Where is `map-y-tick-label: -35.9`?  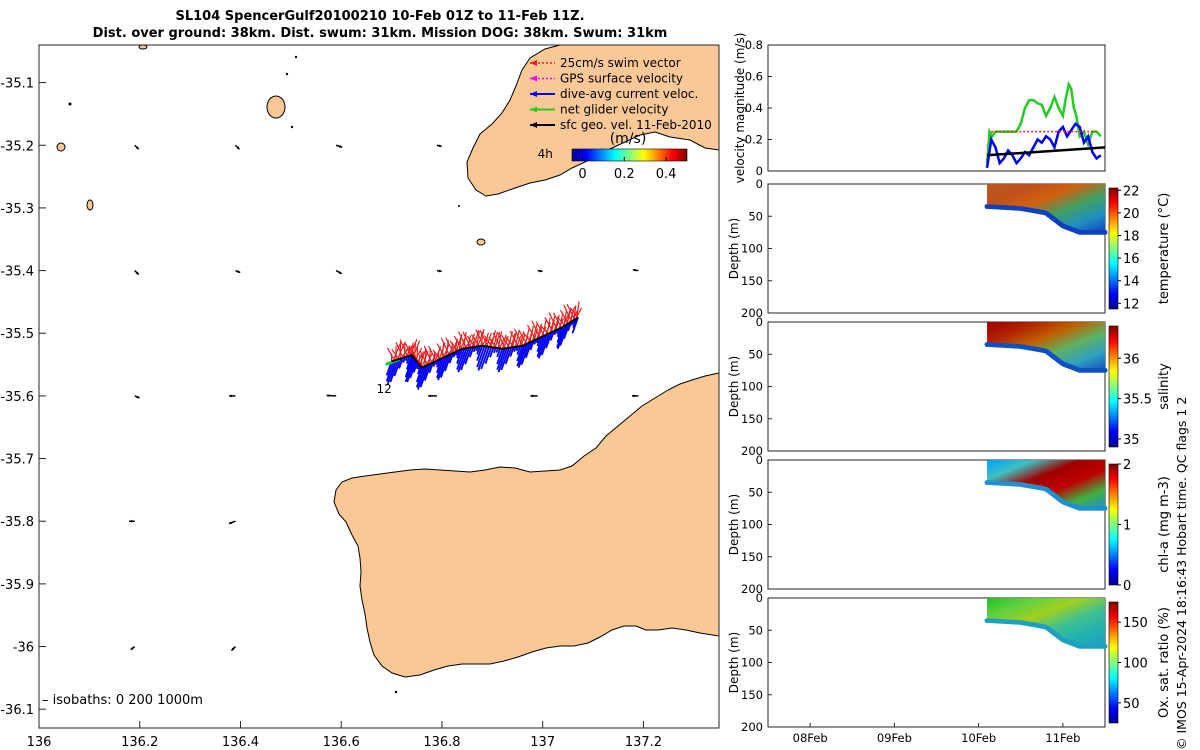 map-y-tick-label: -35.9 is located at coordinates (17, 585).